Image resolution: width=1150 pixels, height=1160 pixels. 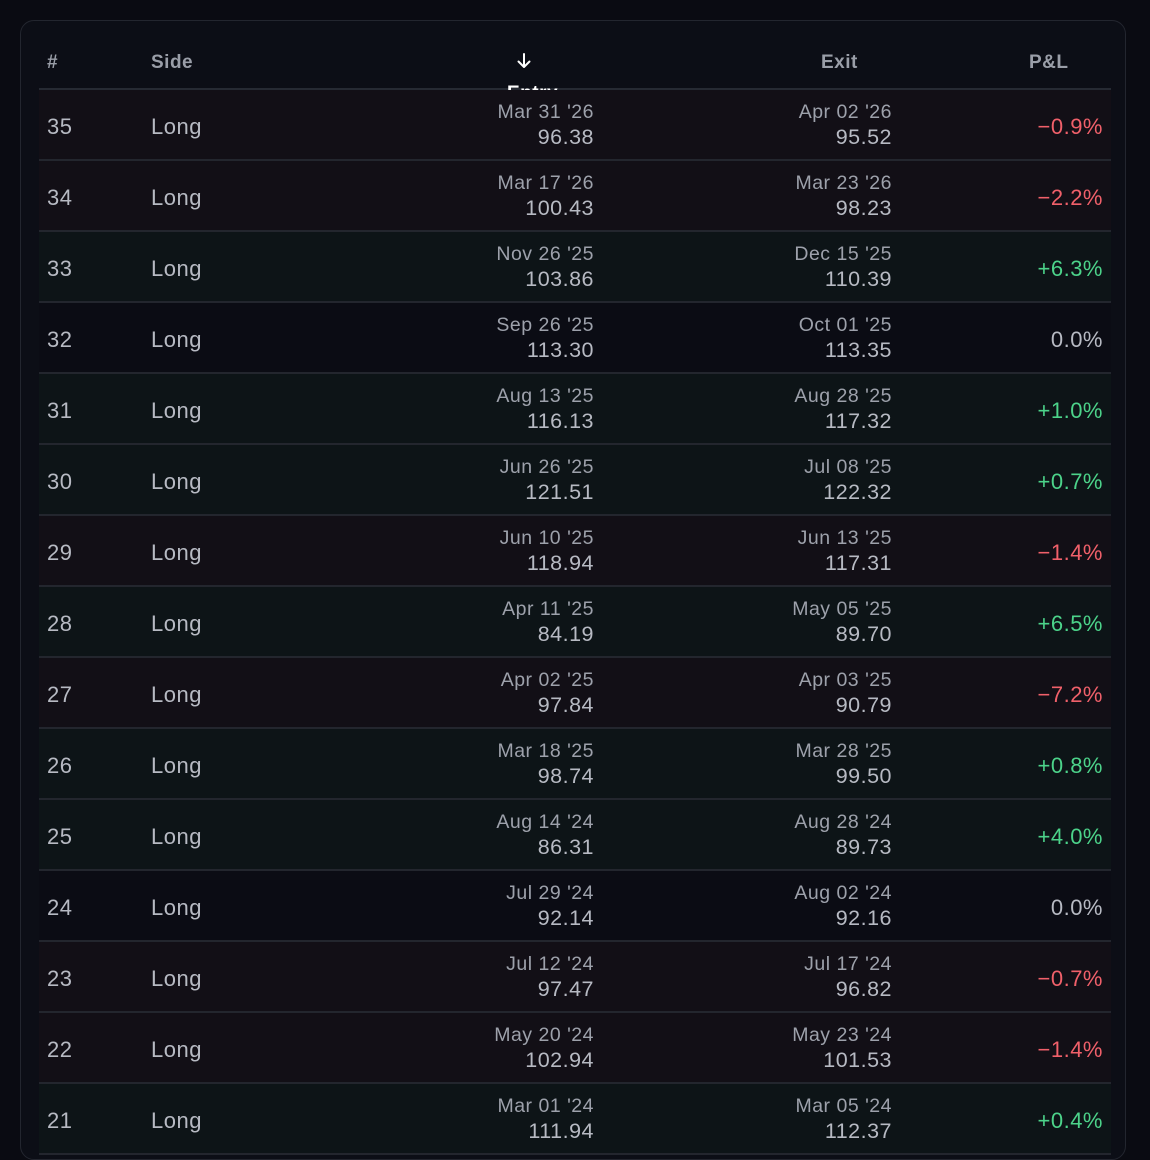 I want to click on entry-price: 86.31, so click(x=565, y=847).